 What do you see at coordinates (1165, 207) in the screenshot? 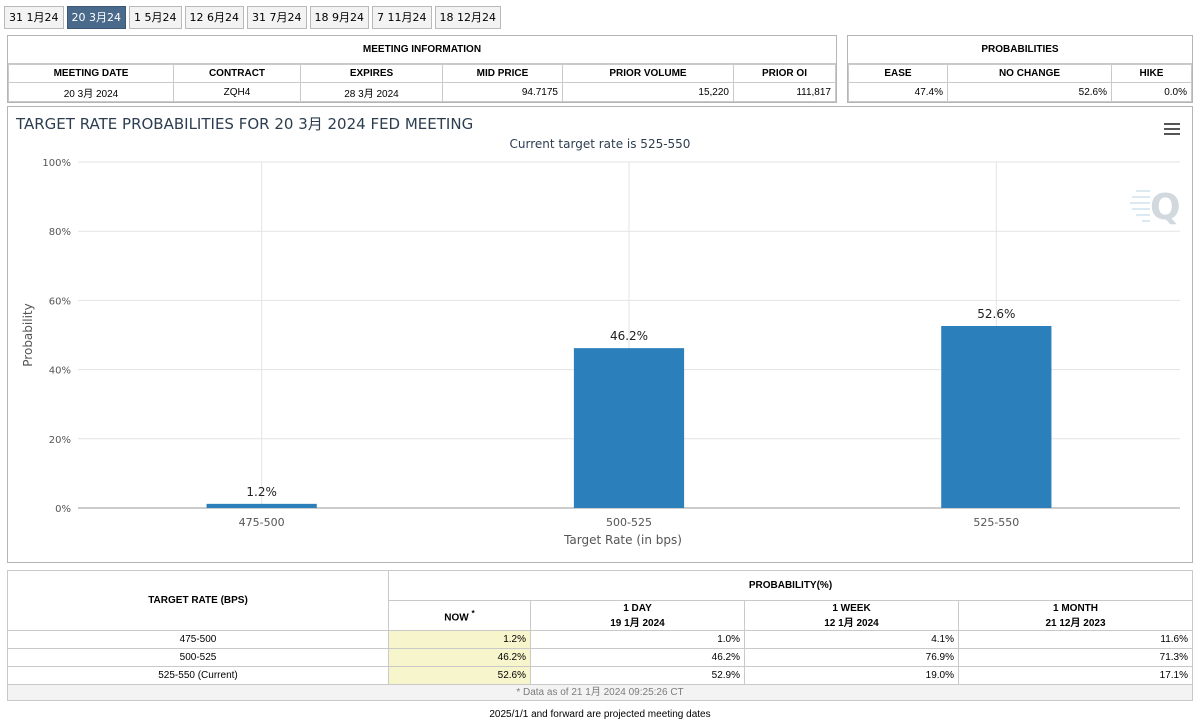
I see `svg-text: Q` at bounding box center [1165, 207].